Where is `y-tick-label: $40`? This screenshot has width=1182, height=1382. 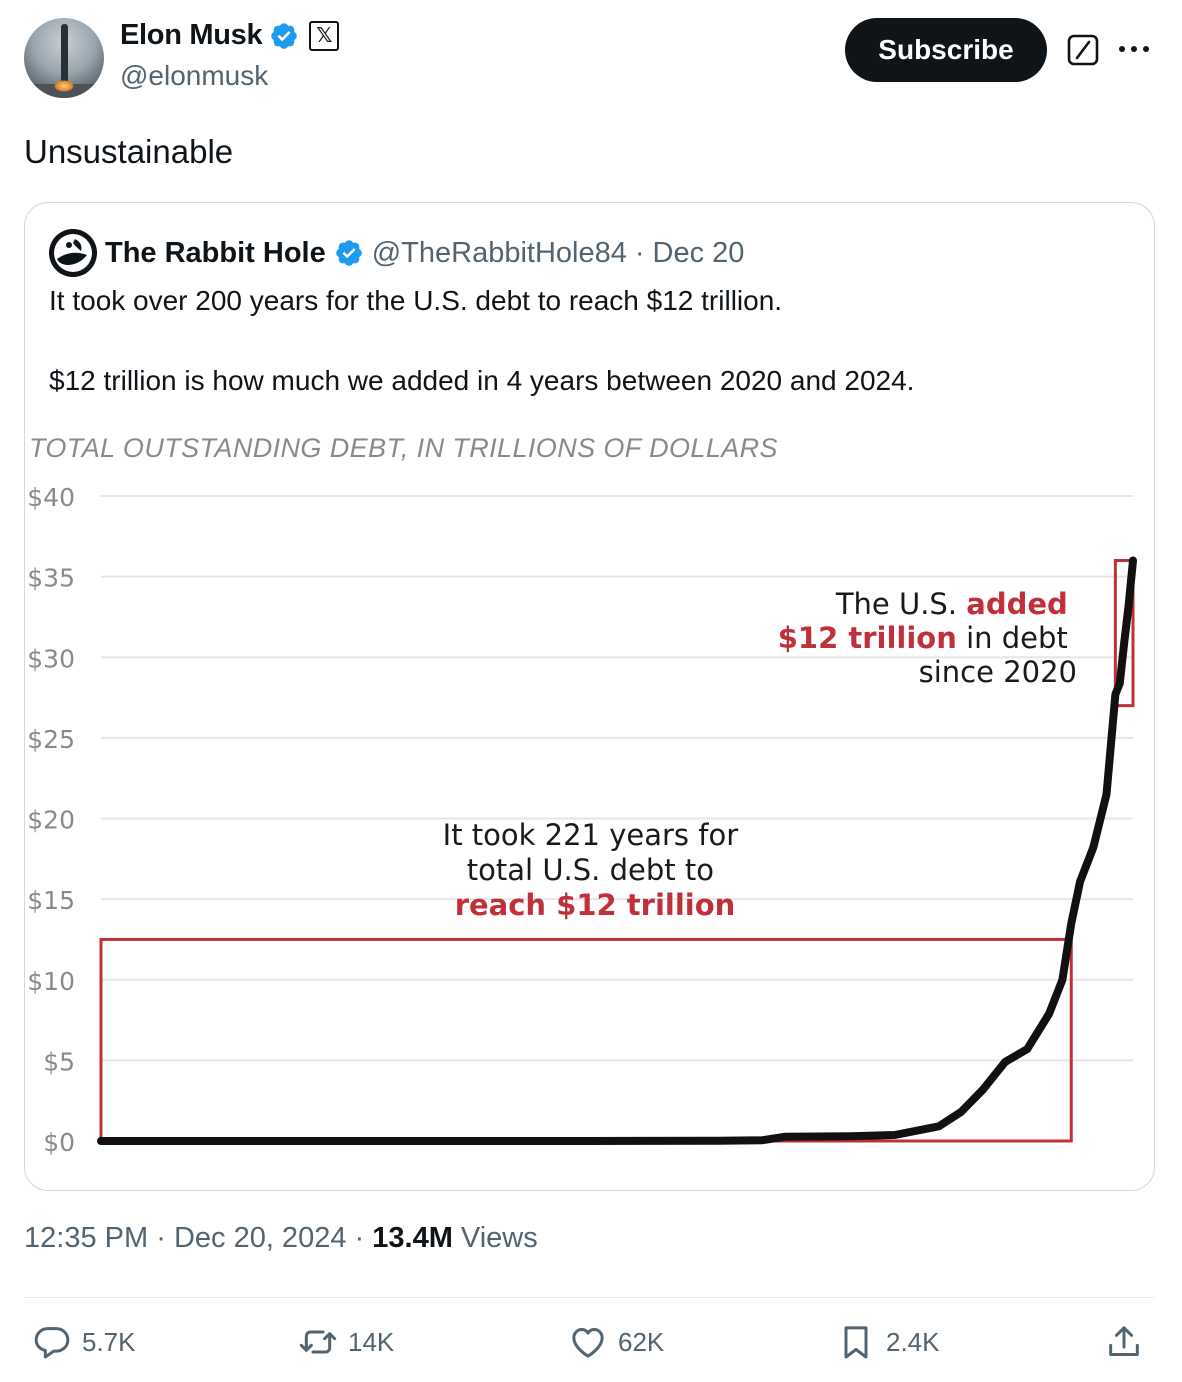
y-tick-label: $40 is located at coordinates (51, 497).